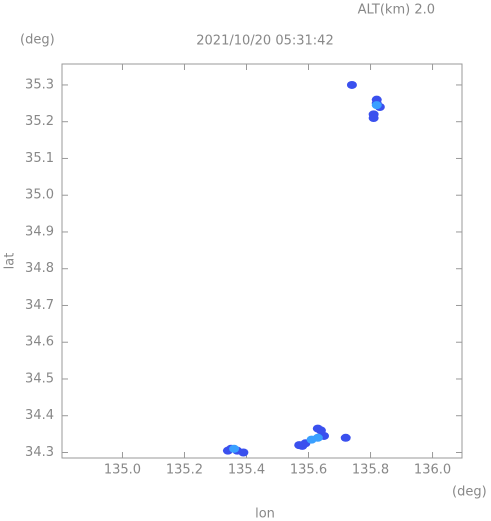 The height and width of the screenshot is (521, 491). What do you see at coordinates (370, 470) in the screenshot?
I see `x-tick-label: 135.8` at bounding box center [370, 470].